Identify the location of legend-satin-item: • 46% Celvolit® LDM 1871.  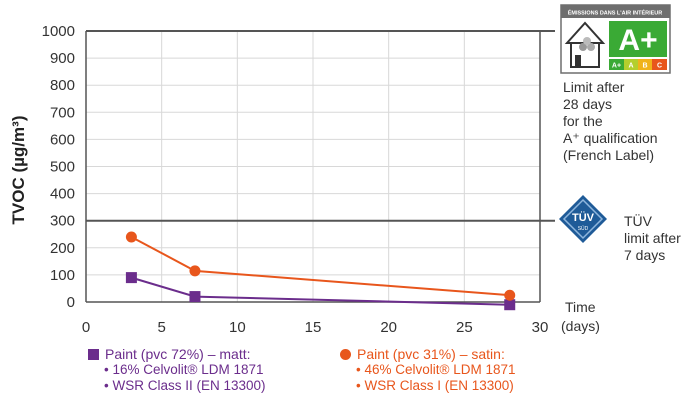
(436, 369).